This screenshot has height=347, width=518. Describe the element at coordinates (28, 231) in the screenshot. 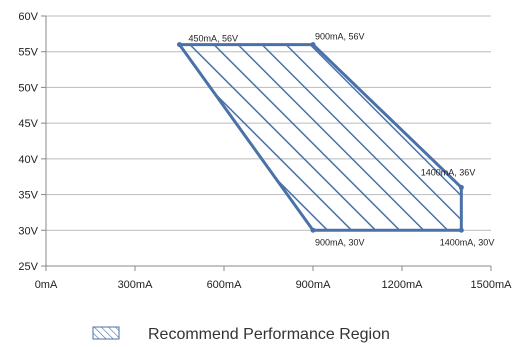

I see `y-tick-label: 30V` at that location.